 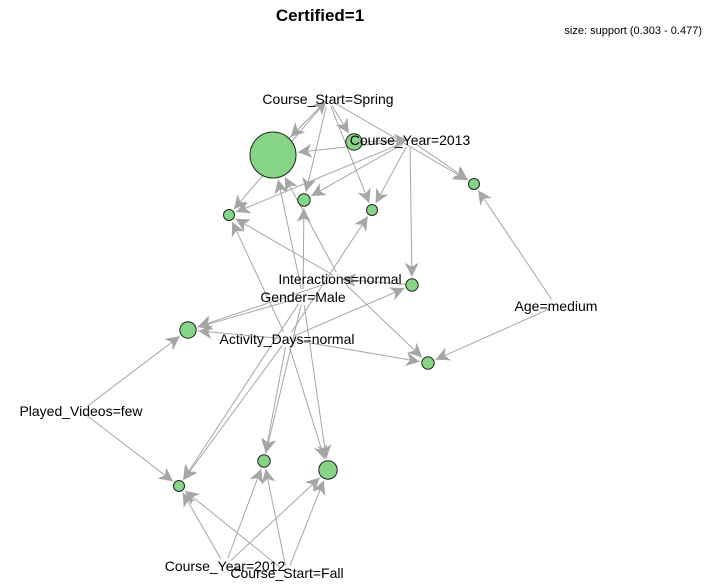 I want to click on edge-interactions_normal-r9, so click(x=384, y=321).